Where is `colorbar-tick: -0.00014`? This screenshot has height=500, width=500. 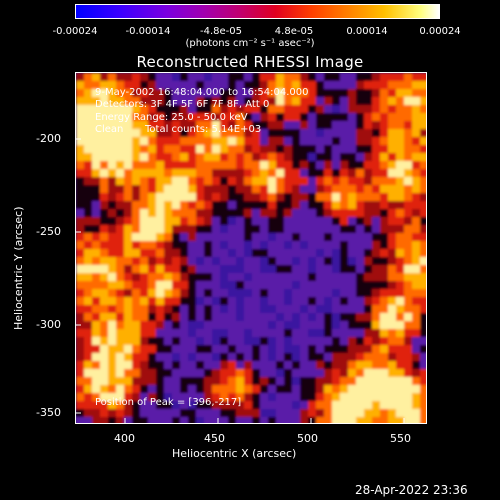 colorbar-tick: -0.00014 is located at coordinates (148, 31).